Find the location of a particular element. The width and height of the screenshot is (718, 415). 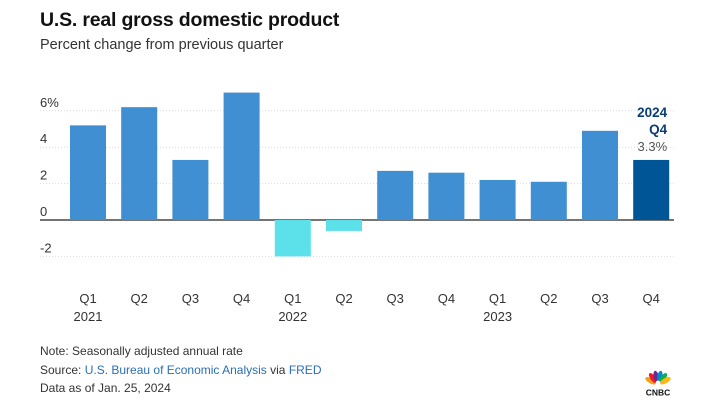

y-tick-label: 4 is located at coordinates (43, 138).